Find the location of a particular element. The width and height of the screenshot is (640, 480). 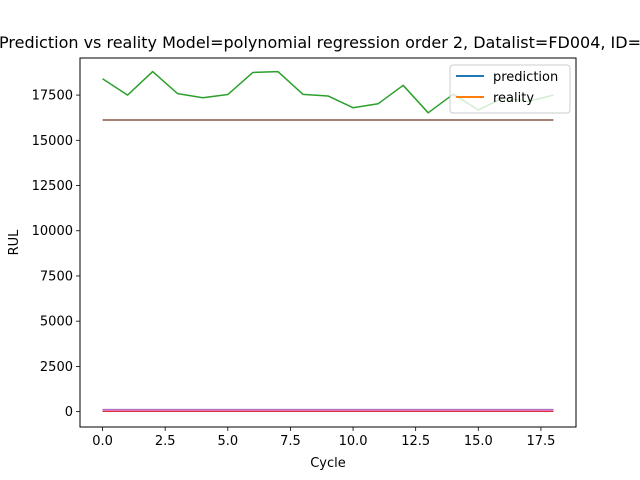

y-tick-label: 17500 is located at coordinates (52, 96).